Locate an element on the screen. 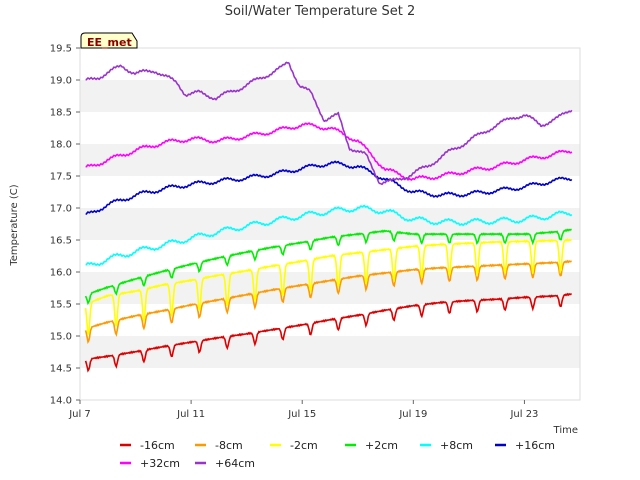 The height and width of the screenshot is (480, 640). site-badge-label: EE_met is located at coordinates (109, 42).